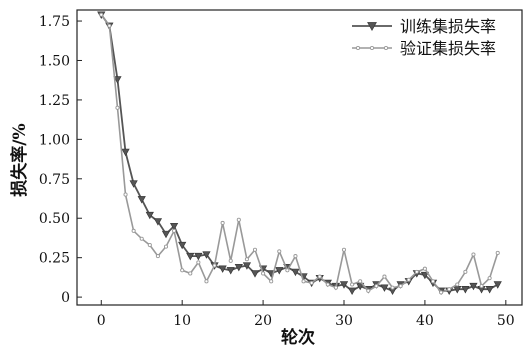  What do you see at coordinates (65, 298) in the screenshot?
I see `y-tick-label: 0` at bounding box center [65, 298].